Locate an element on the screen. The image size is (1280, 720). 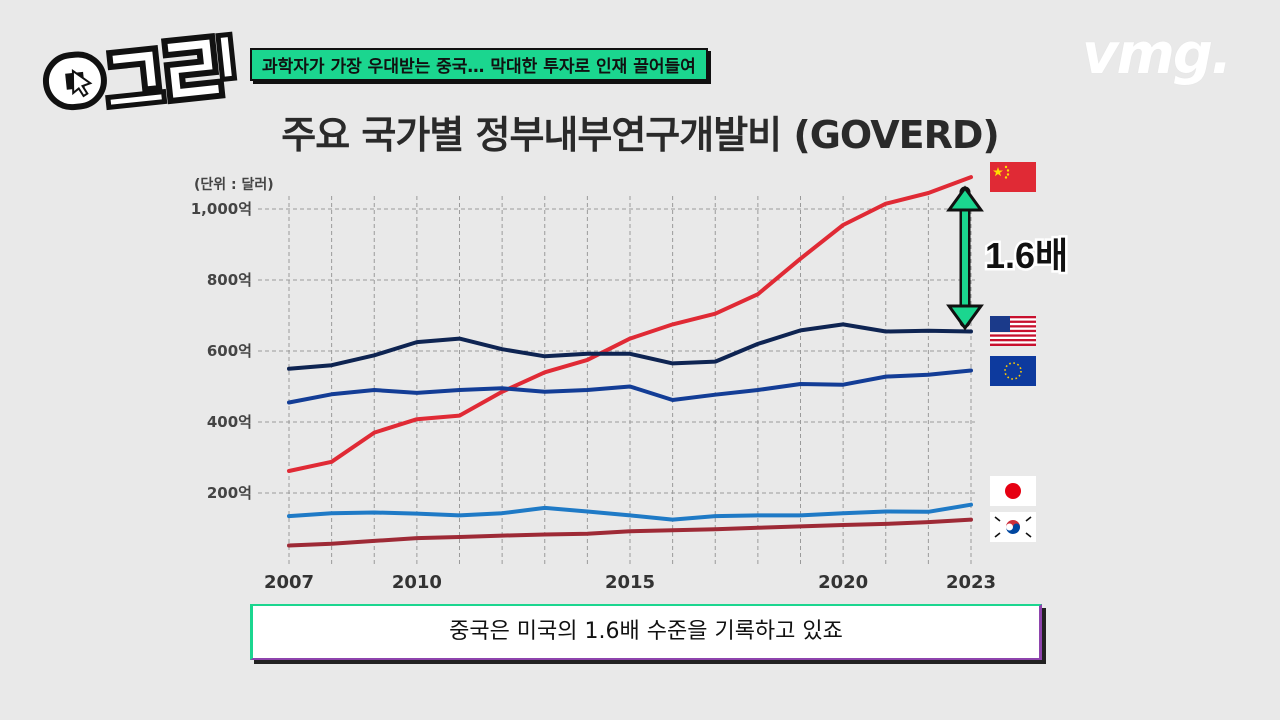
y-tick-label: 400억 is located at coordinates (229, 422).